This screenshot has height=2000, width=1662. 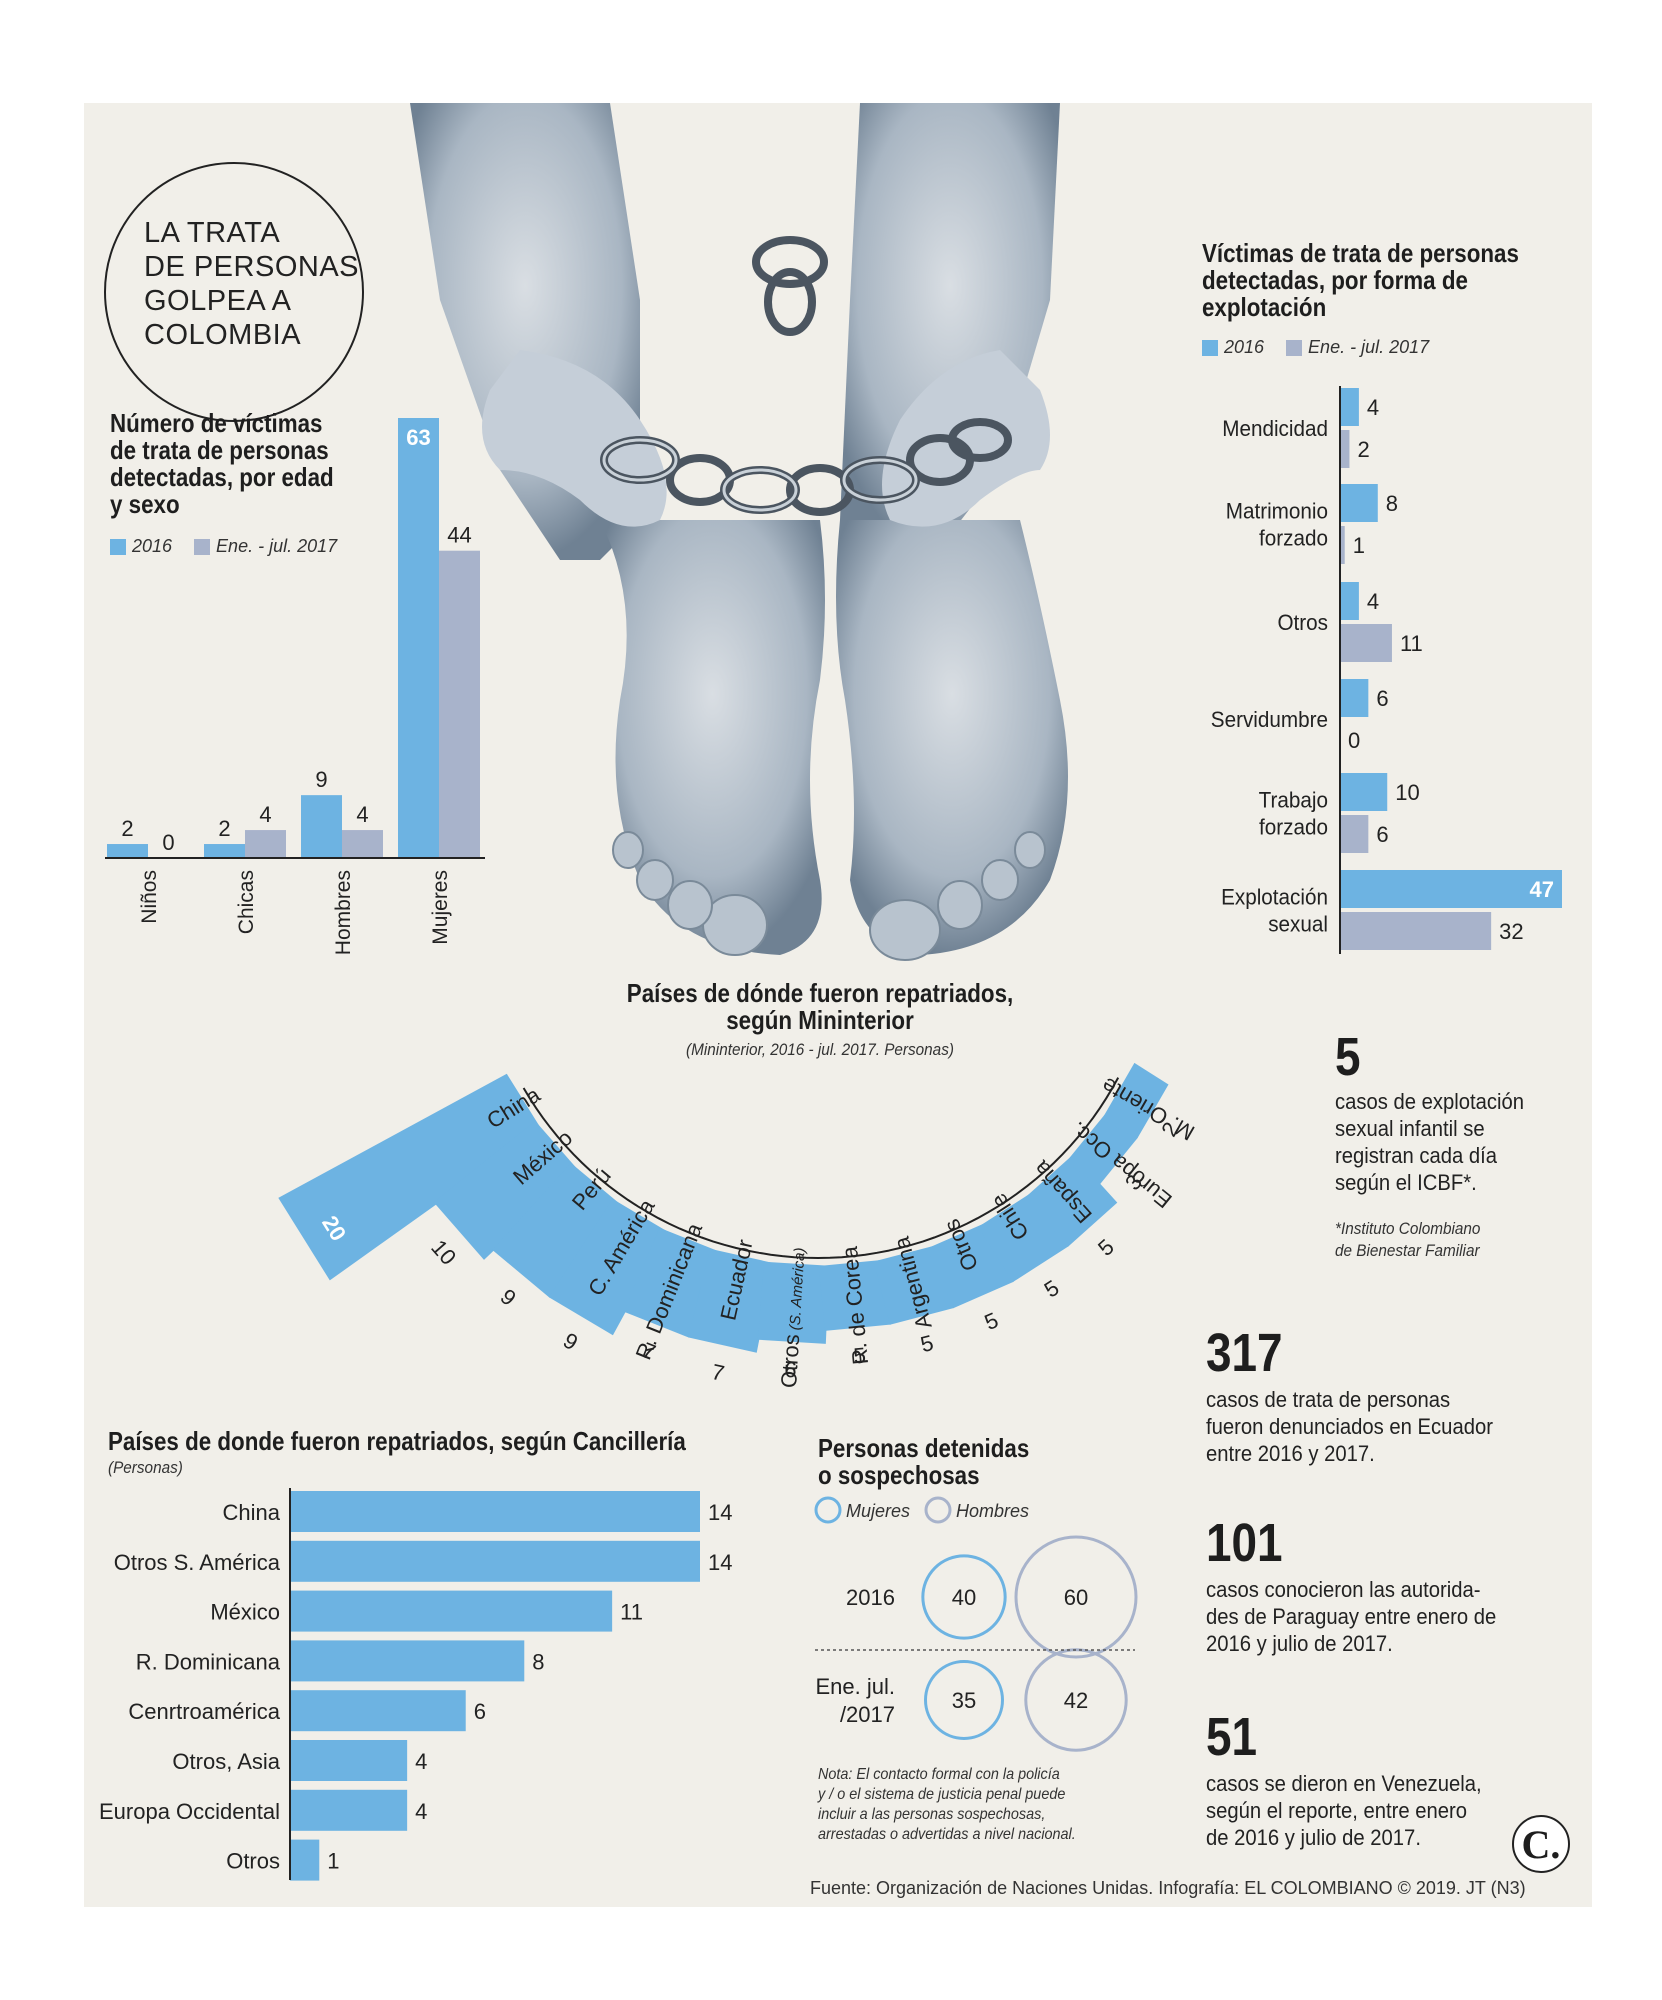 I want to click on data-label: 63, so click(x=418, y=437).